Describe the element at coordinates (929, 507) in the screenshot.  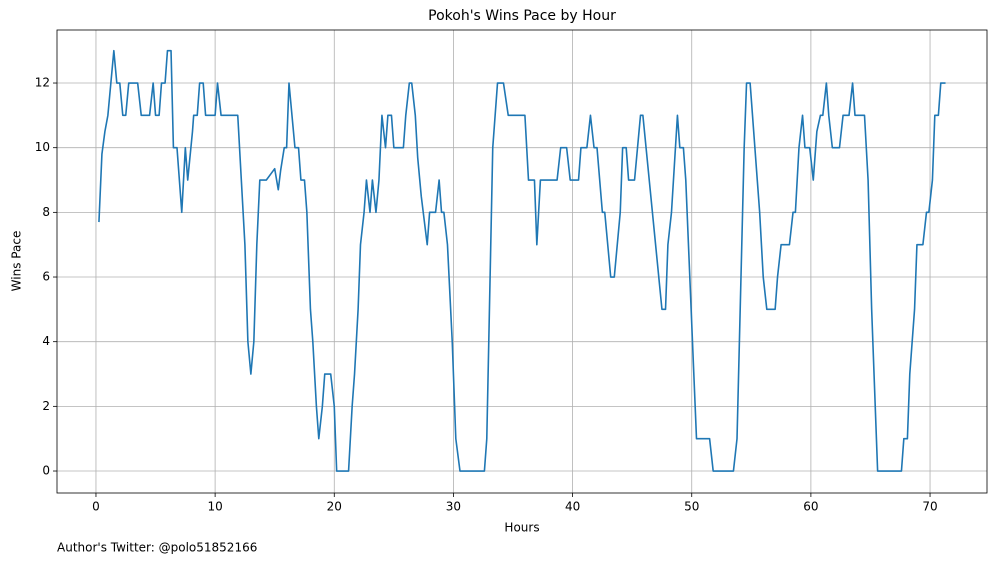
I see `x-tick-label: 70` at that location.